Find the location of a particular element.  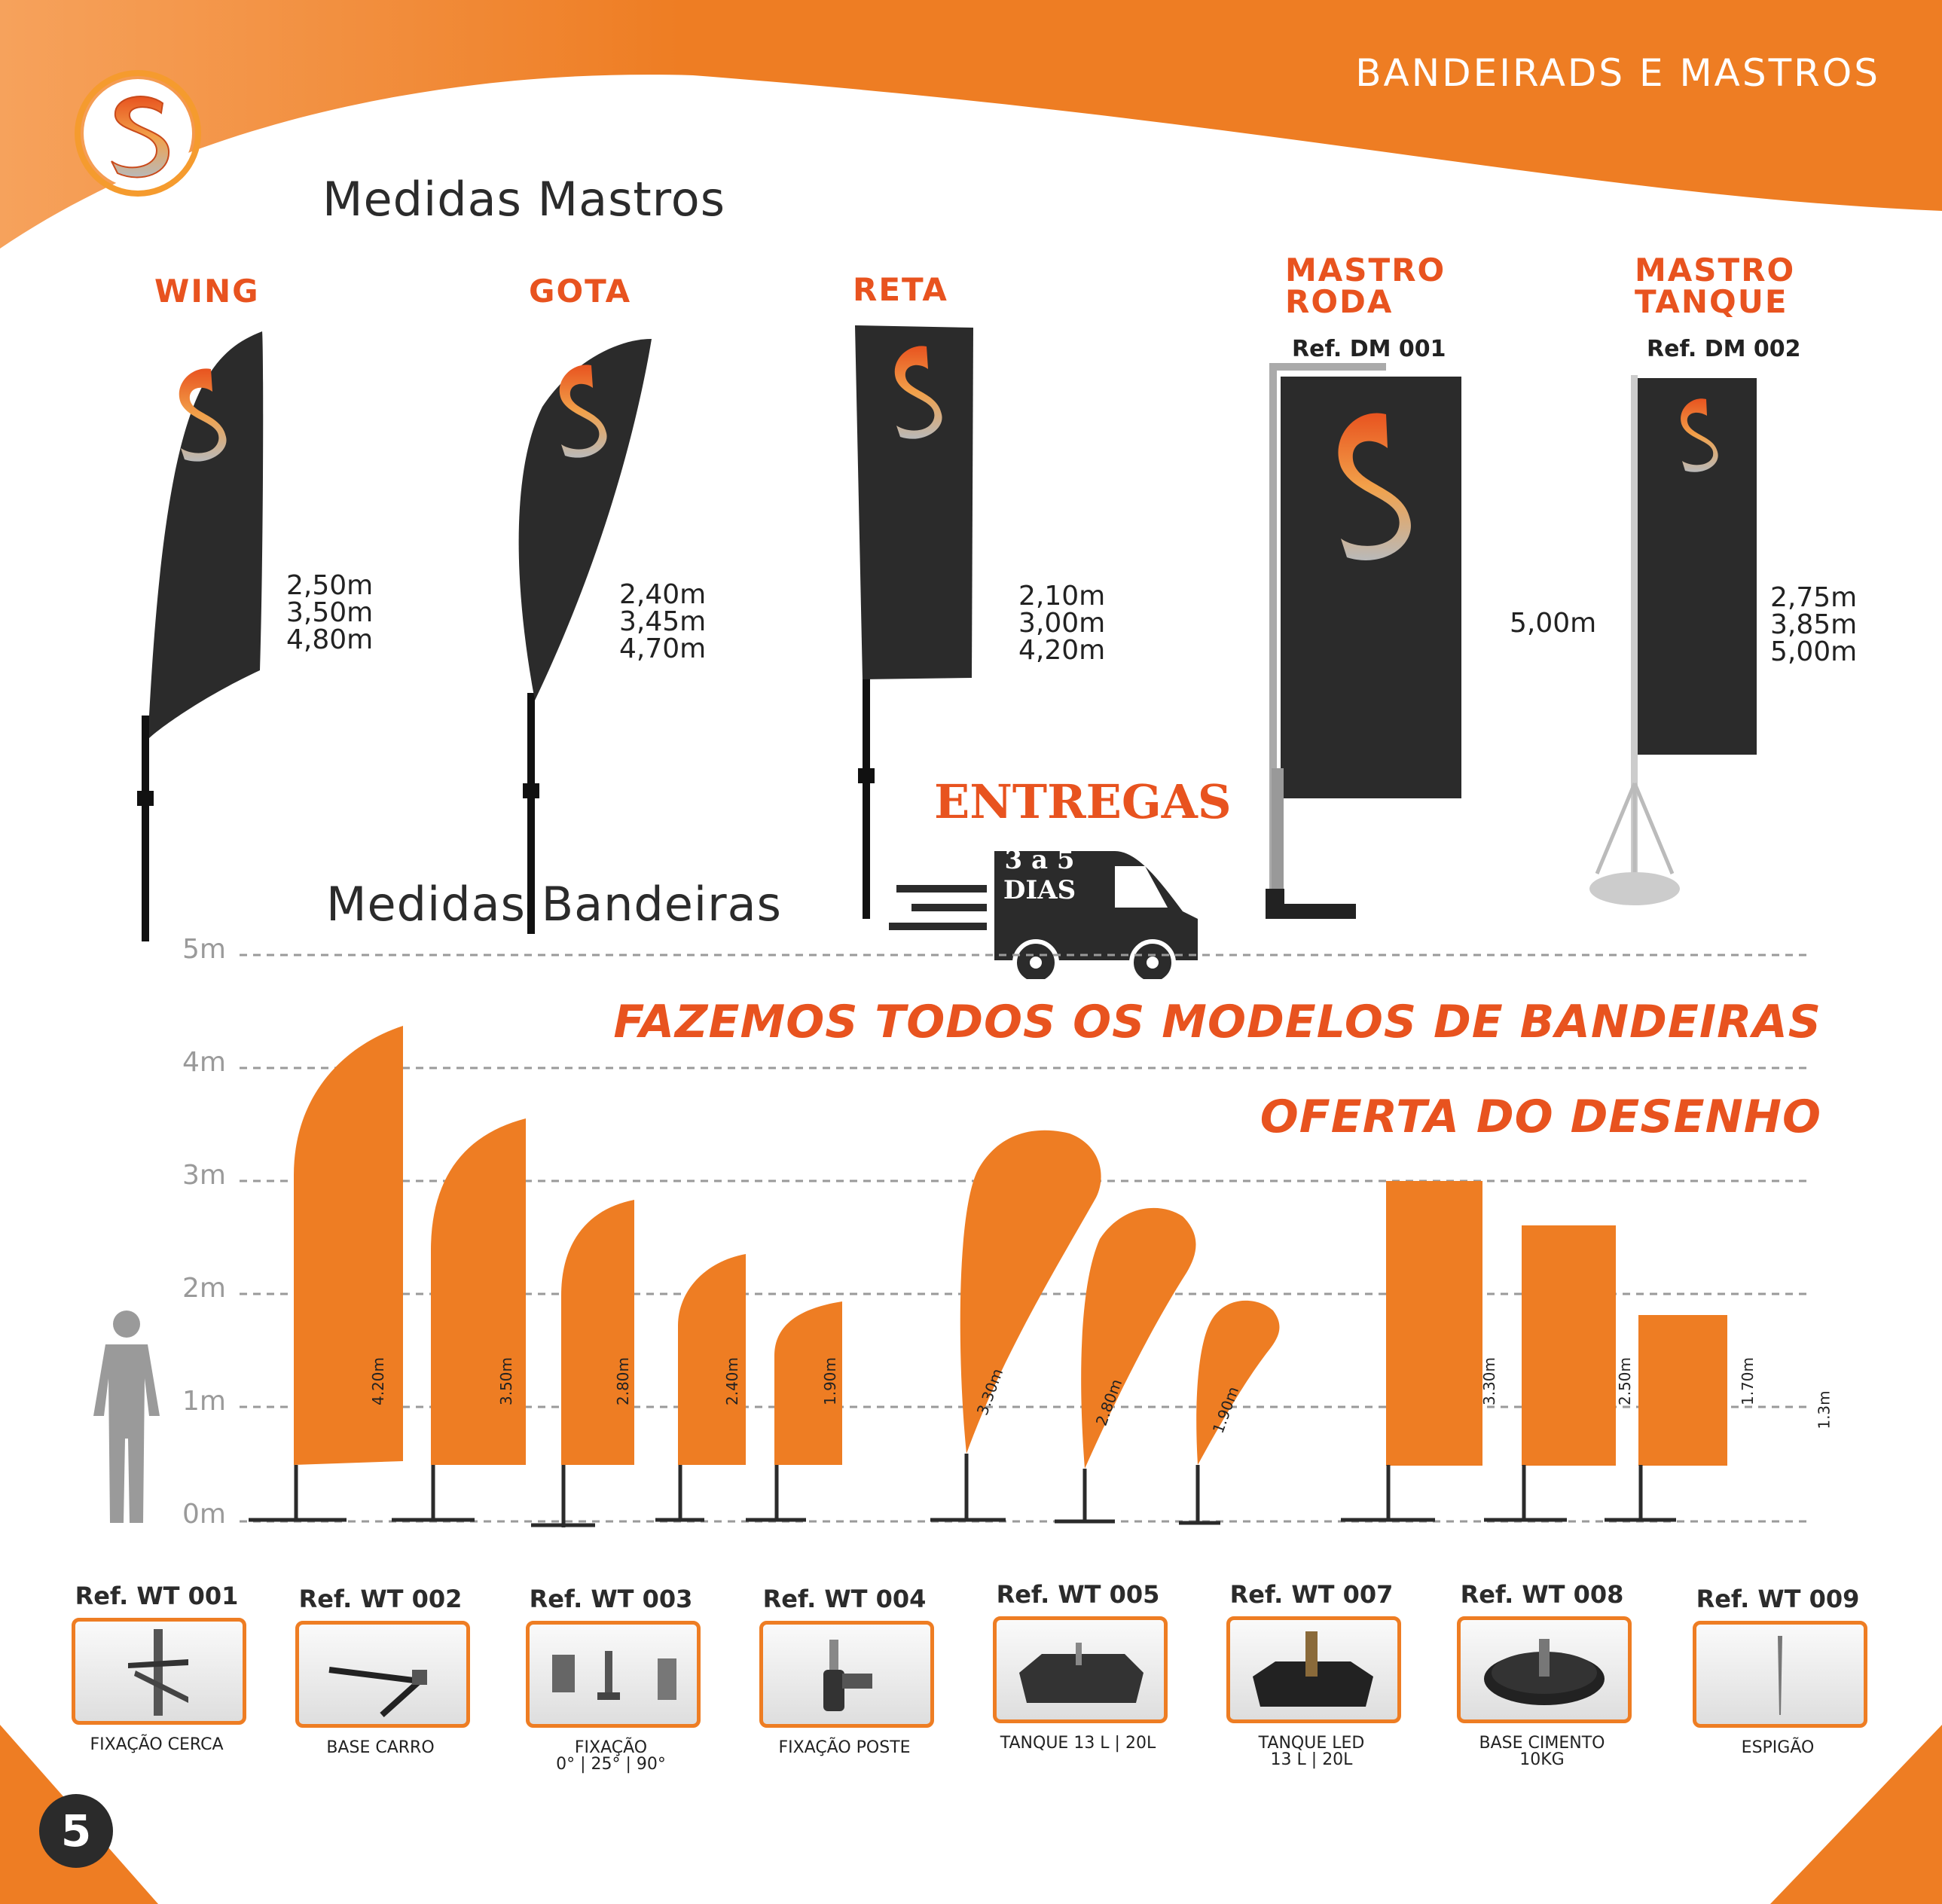

mastro-tanque-label: MASTRO TANQUE is located at coordinates (1715, 286).